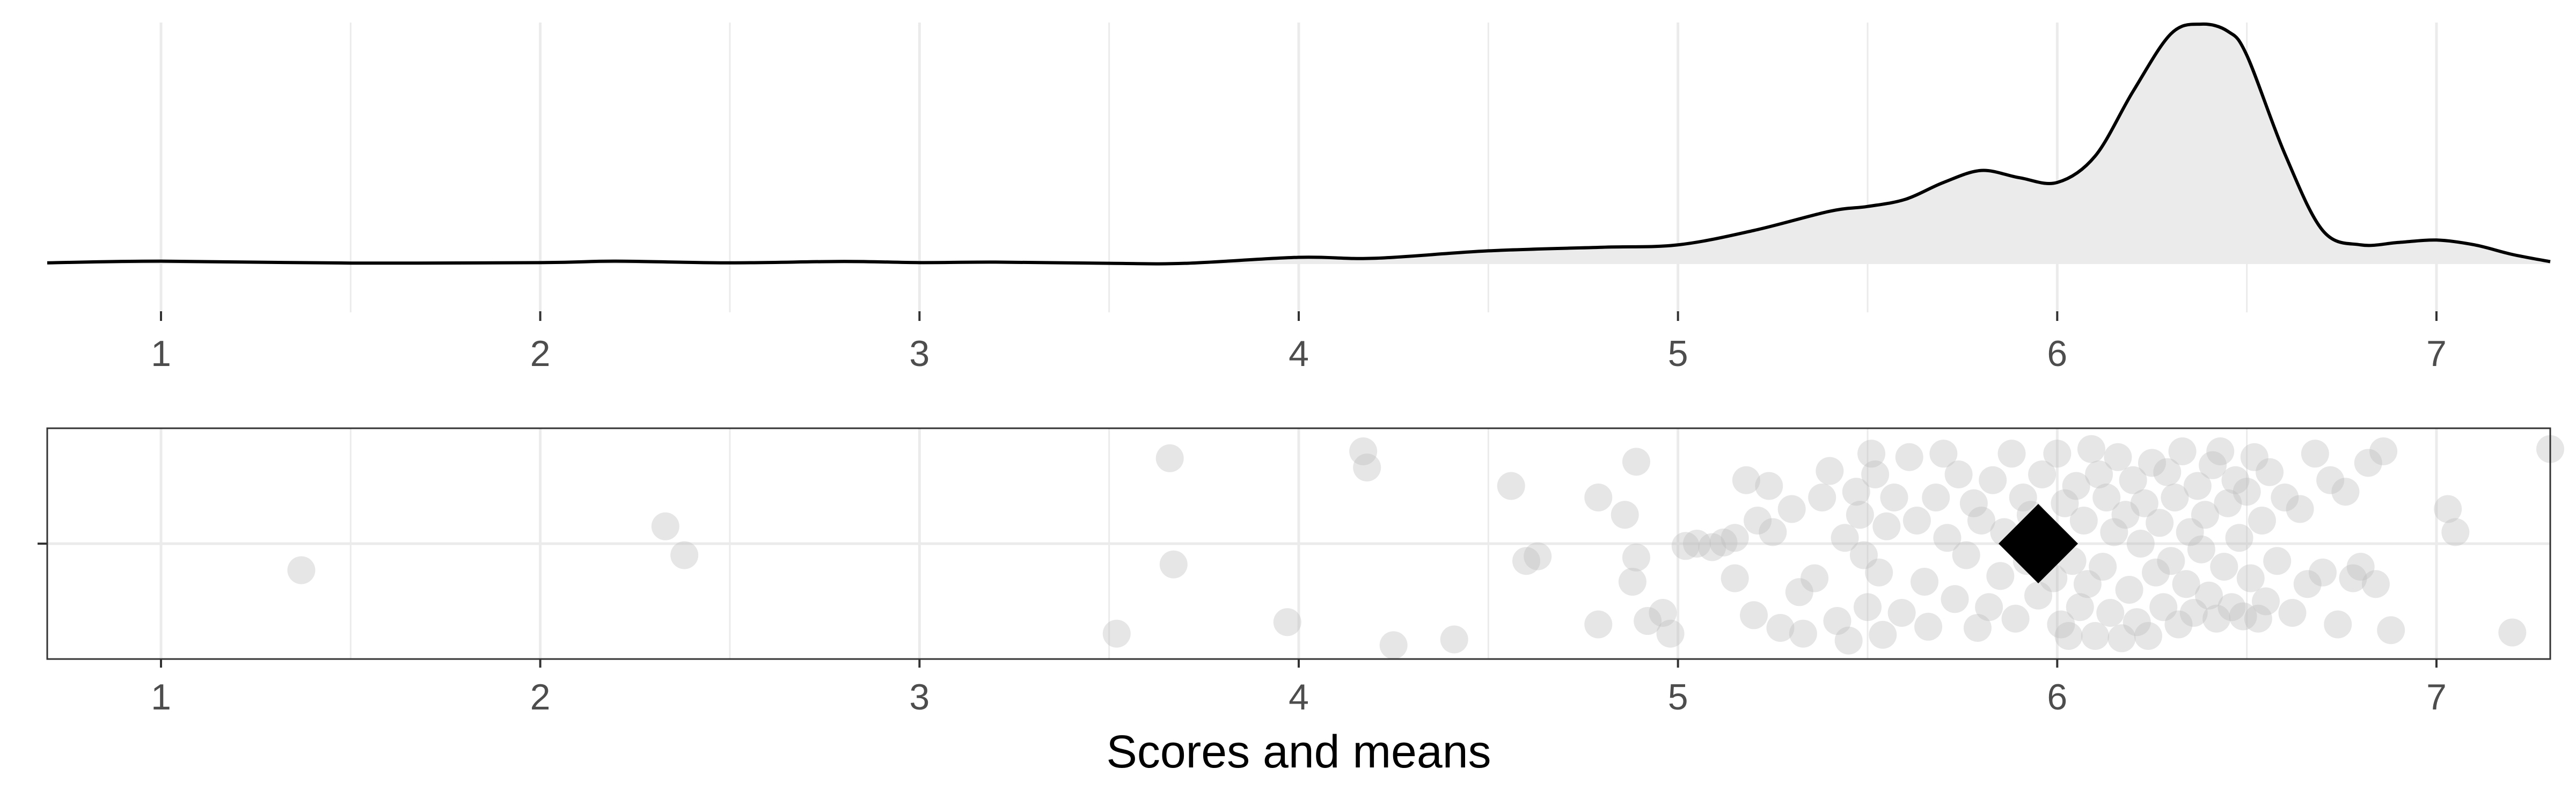 The image size is (2576, 805). I want to click on density-x-tick-label: 1, so click(161, 353).